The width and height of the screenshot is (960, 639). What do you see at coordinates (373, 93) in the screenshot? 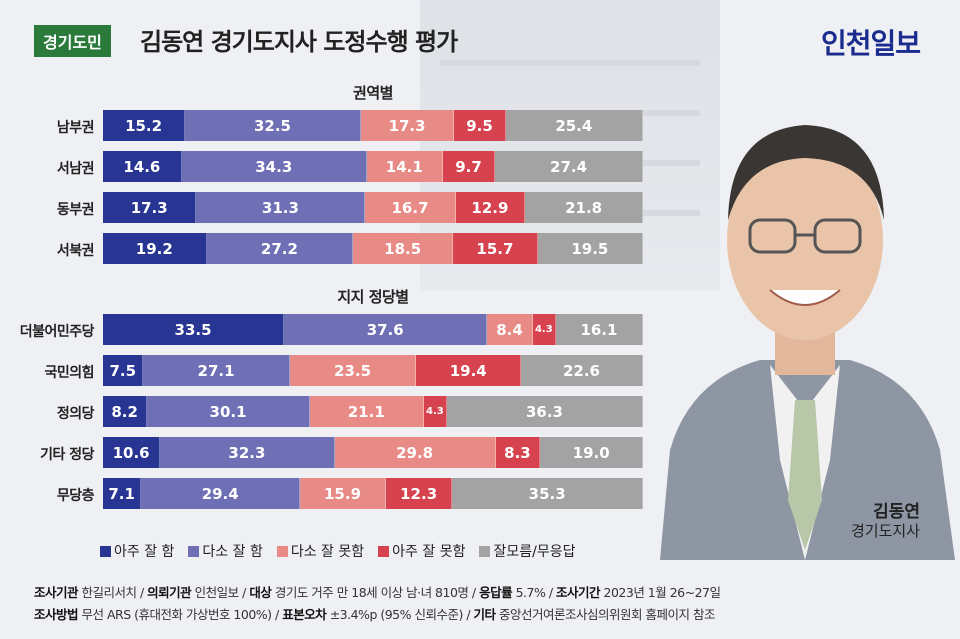
I see `chart-title: 권역별` at bounding box center [373, 93].